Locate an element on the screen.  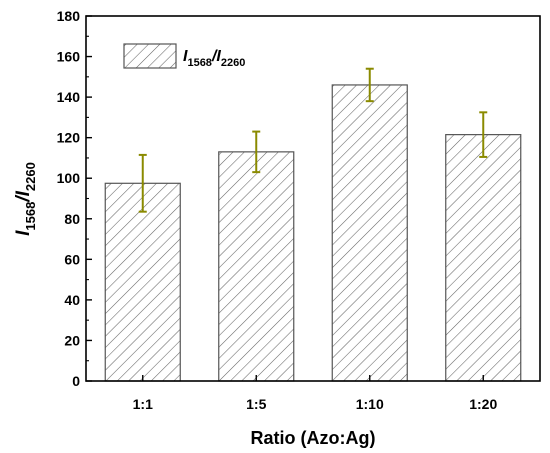
y-tick-label: 160 is located at coordinates (69, 57).